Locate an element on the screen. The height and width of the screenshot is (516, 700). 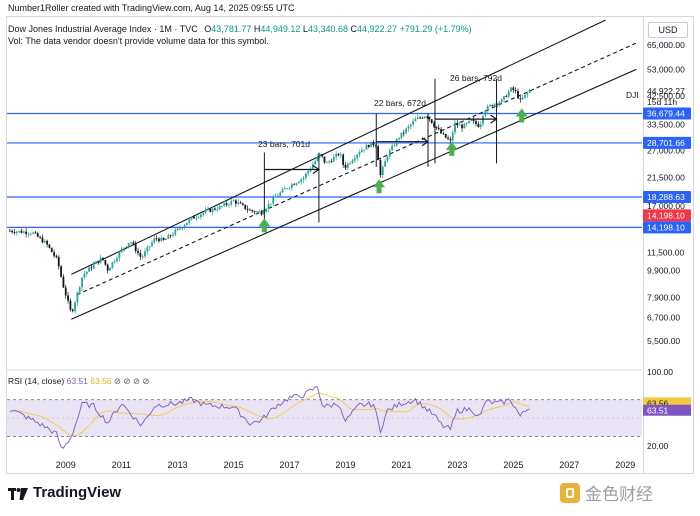
price-tick-3: 42,500.00 is located at coordinates (666, 96).